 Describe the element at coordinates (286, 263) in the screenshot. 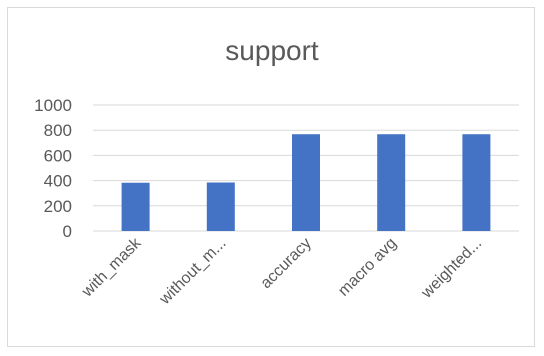

I see `x-category-label: accuracy` at that location.